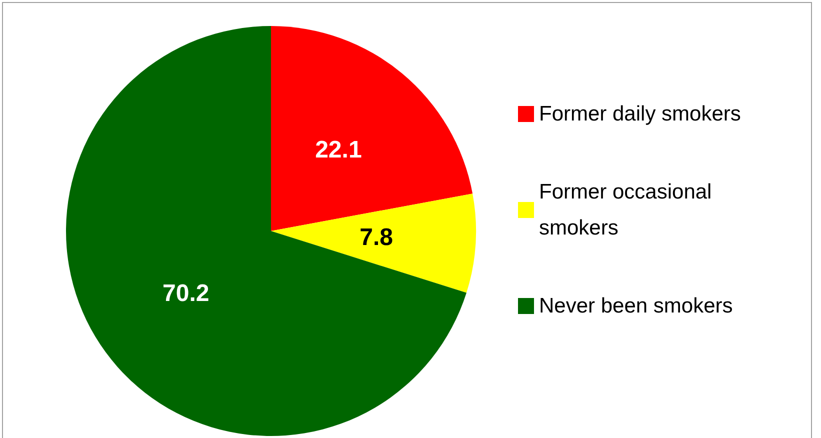 The height and width of the screenshot is (438, 821). What do you see at coordinates (376, 237) in the screenshot?
I see `data-label: 7.8` at bounding box center [376, 237].